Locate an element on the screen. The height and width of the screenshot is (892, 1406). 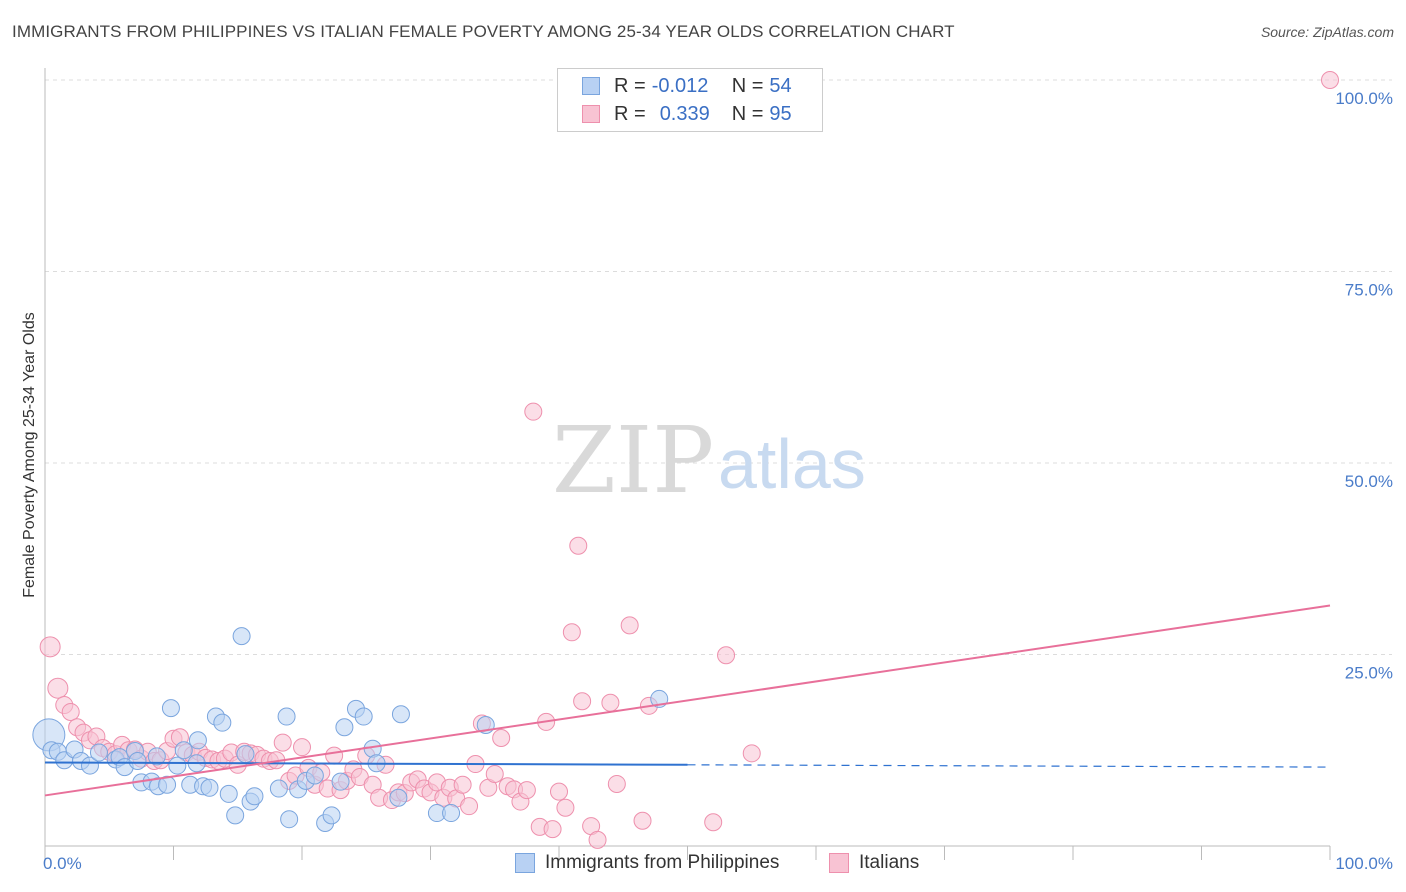
bottom-legend-italians: Italians is located at coordinates (874, 863).